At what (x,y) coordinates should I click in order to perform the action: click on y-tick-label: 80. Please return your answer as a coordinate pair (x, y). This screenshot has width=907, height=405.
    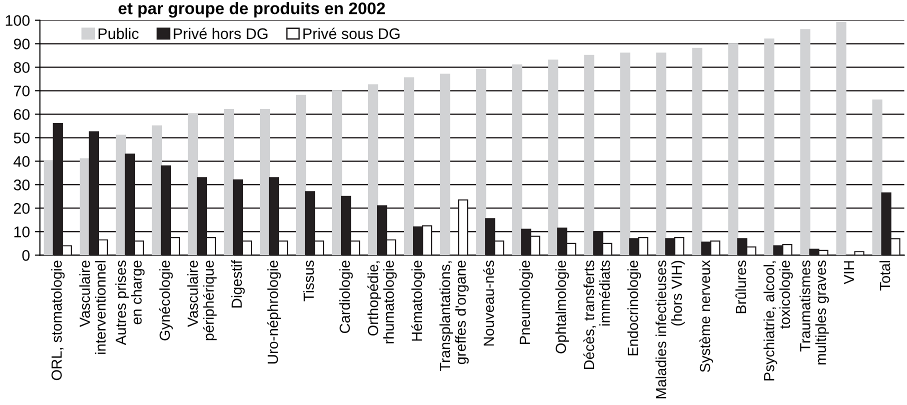
    Looking at the image, I should click on (22, 67).